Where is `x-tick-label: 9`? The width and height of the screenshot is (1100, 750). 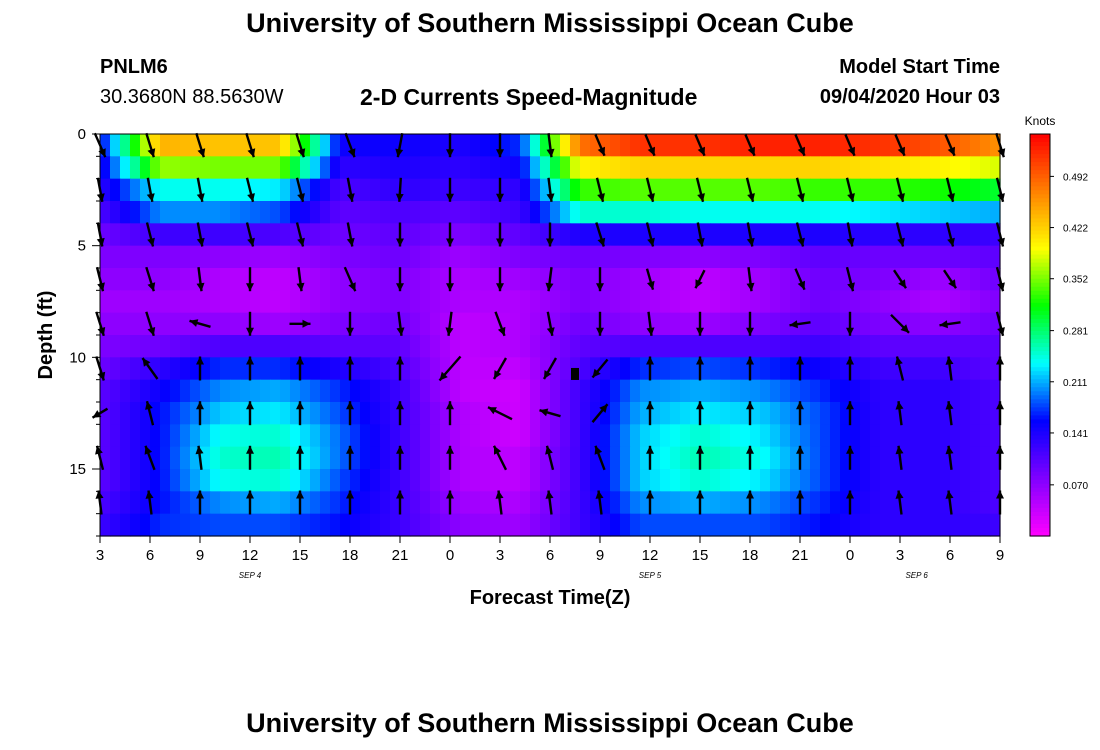
x-tick-label: 9 is located at coordinates (600, 555).